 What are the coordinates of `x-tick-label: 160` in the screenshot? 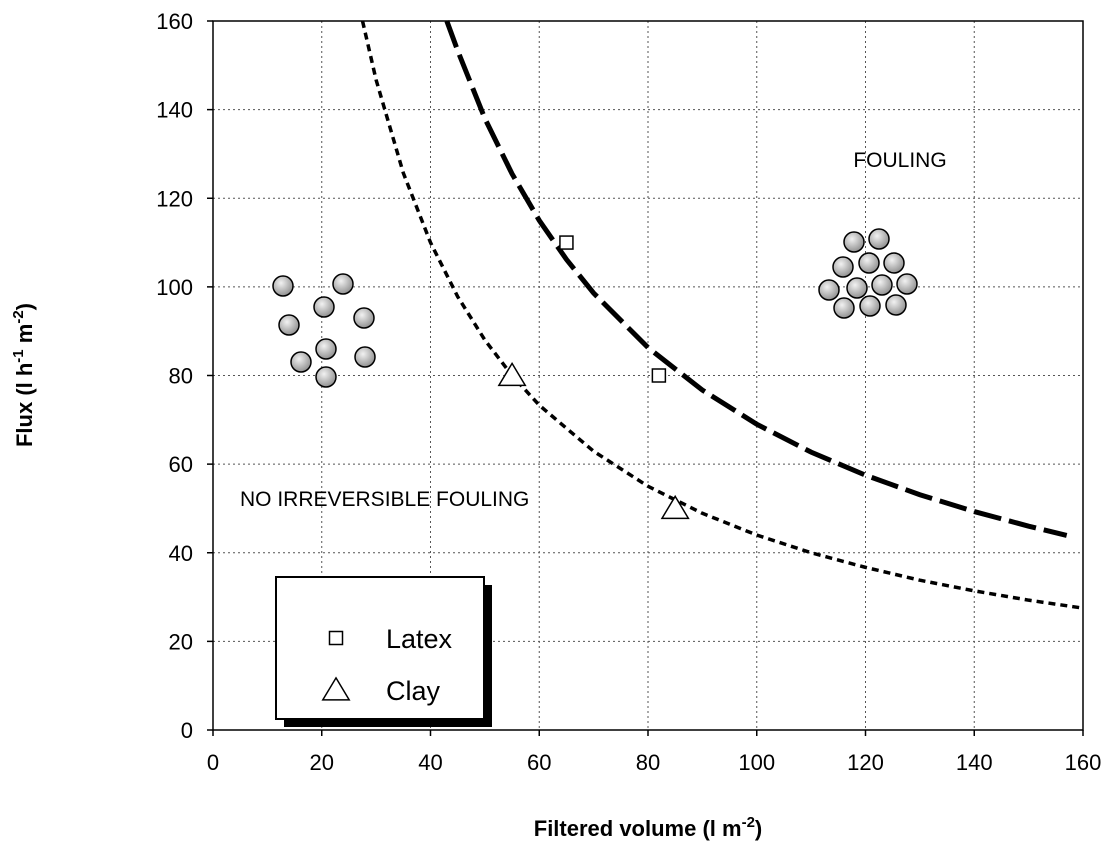 It's located at (1083, 762).